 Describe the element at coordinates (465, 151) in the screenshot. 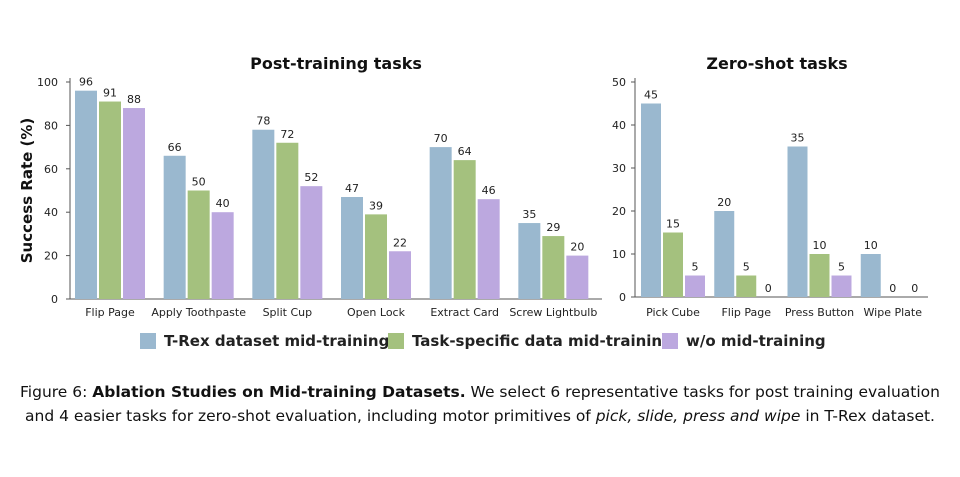

I see `post-data-label: 64` at that location.